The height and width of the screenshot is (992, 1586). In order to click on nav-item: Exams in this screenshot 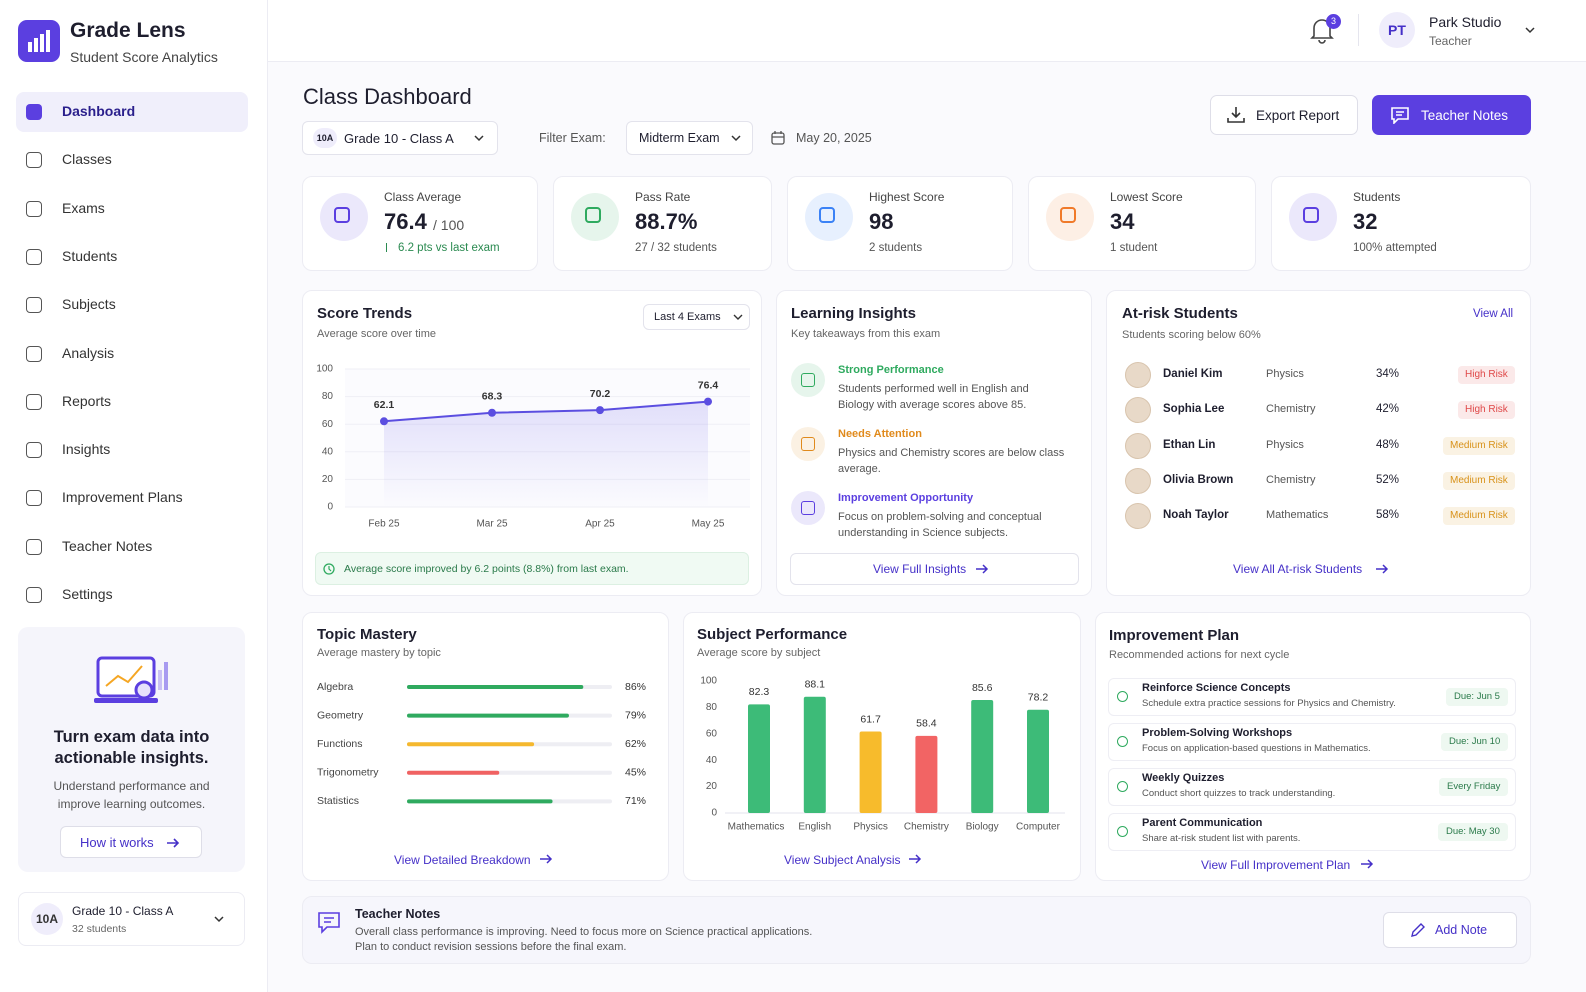, I will do `click(83, 207)`.